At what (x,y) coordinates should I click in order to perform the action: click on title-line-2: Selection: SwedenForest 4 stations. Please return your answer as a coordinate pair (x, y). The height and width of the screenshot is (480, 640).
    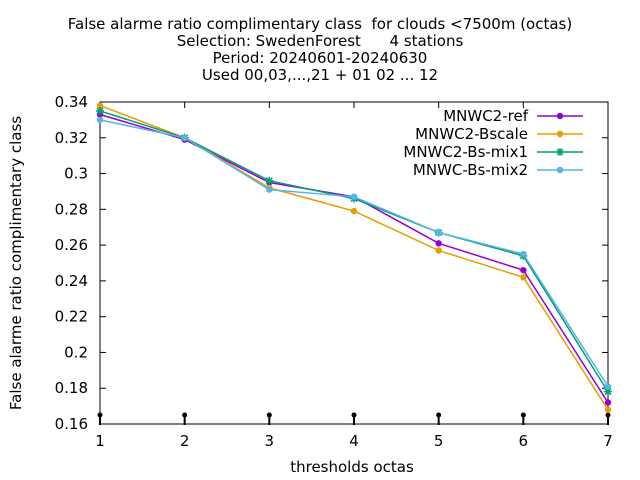
    Looking at the image, I should click on (320, 41).